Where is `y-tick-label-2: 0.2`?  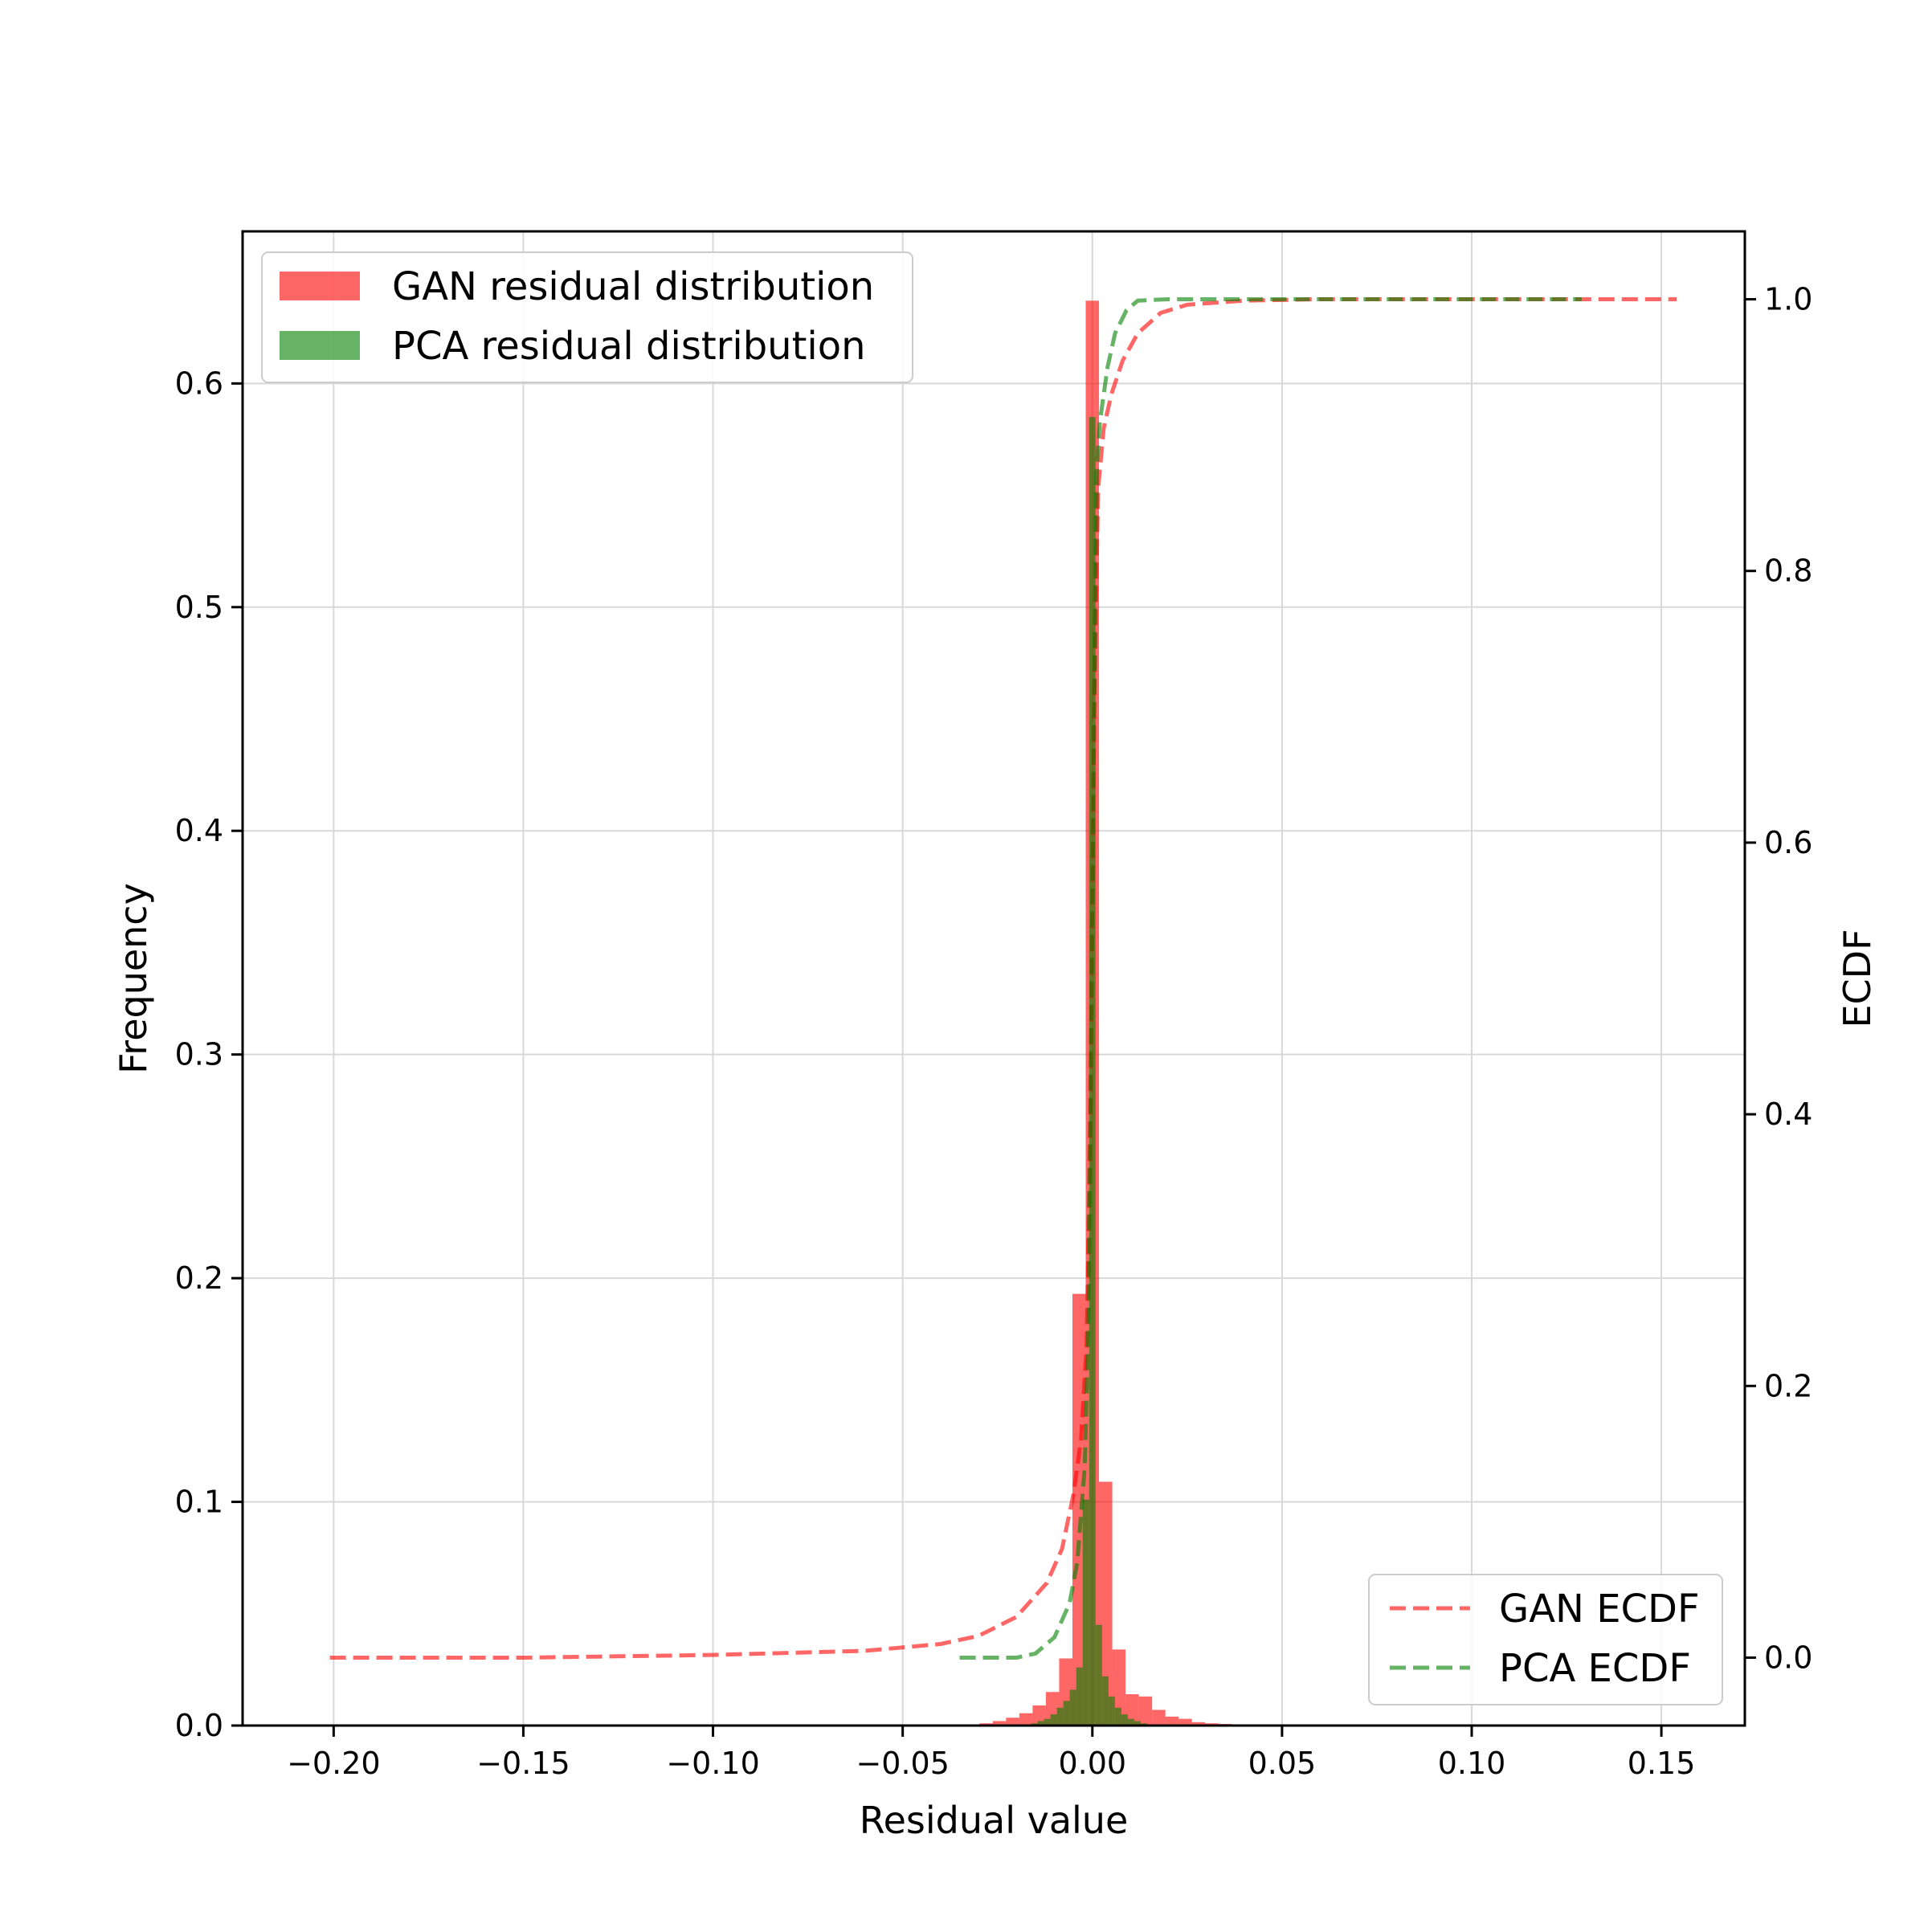
y-tick-label-2: 0.2 is located at coordinates (199, 1278).